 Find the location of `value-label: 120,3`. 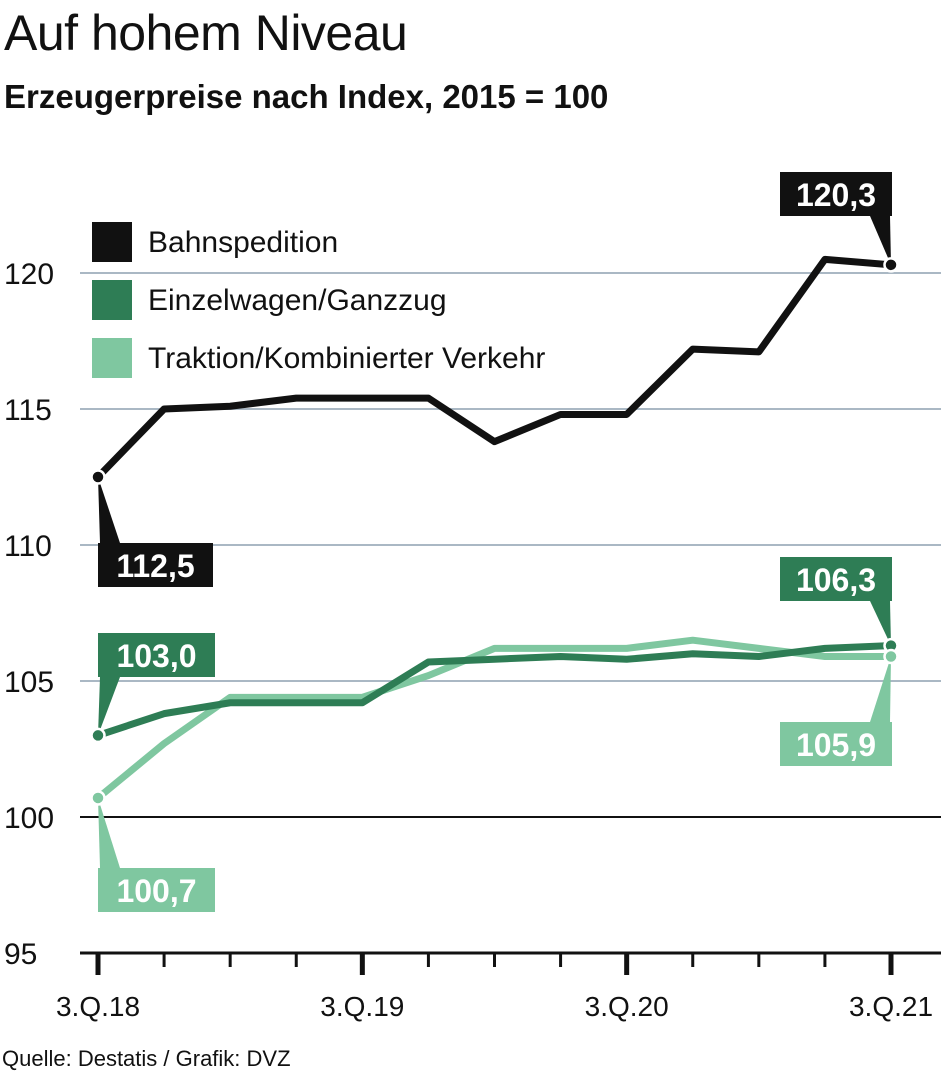

value-label: 120,3 is located at coordinates (836, 195).